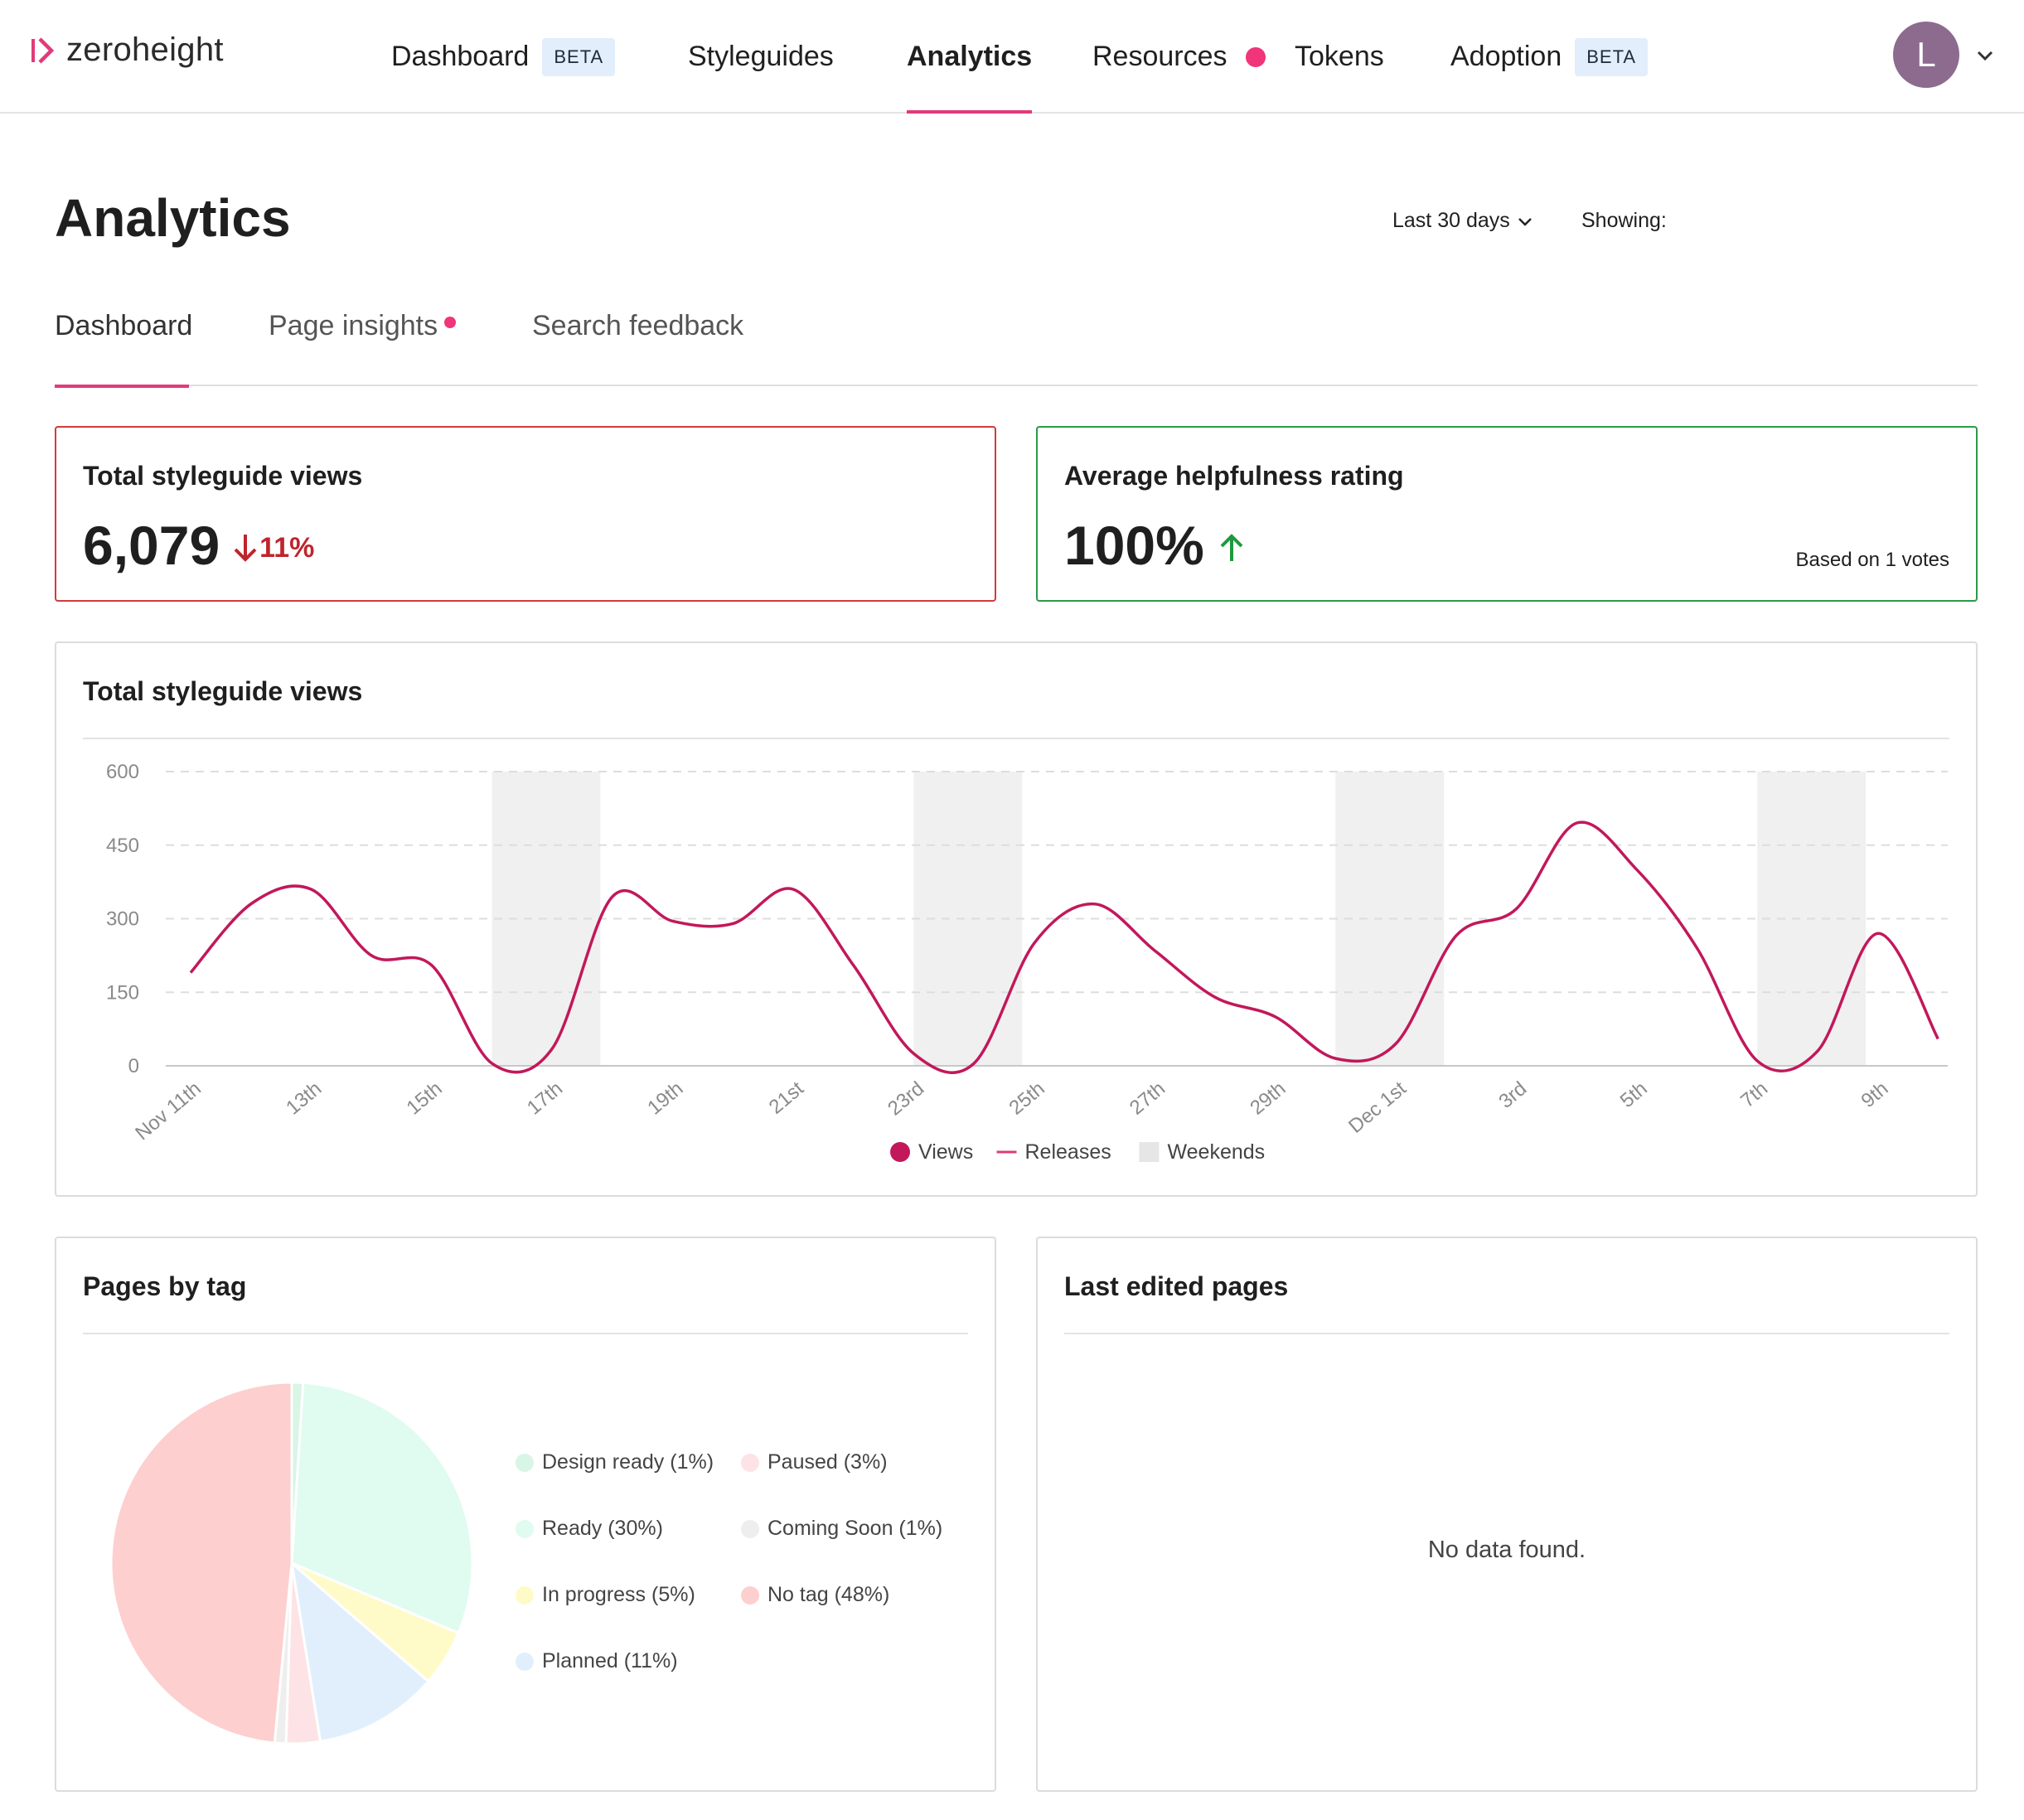 This screenshot has height=1820, width=2024. What do you see at coordinates (127, 50) in the screenshot?
I see `logo: zeroheight` at bounding box center [127, 50].